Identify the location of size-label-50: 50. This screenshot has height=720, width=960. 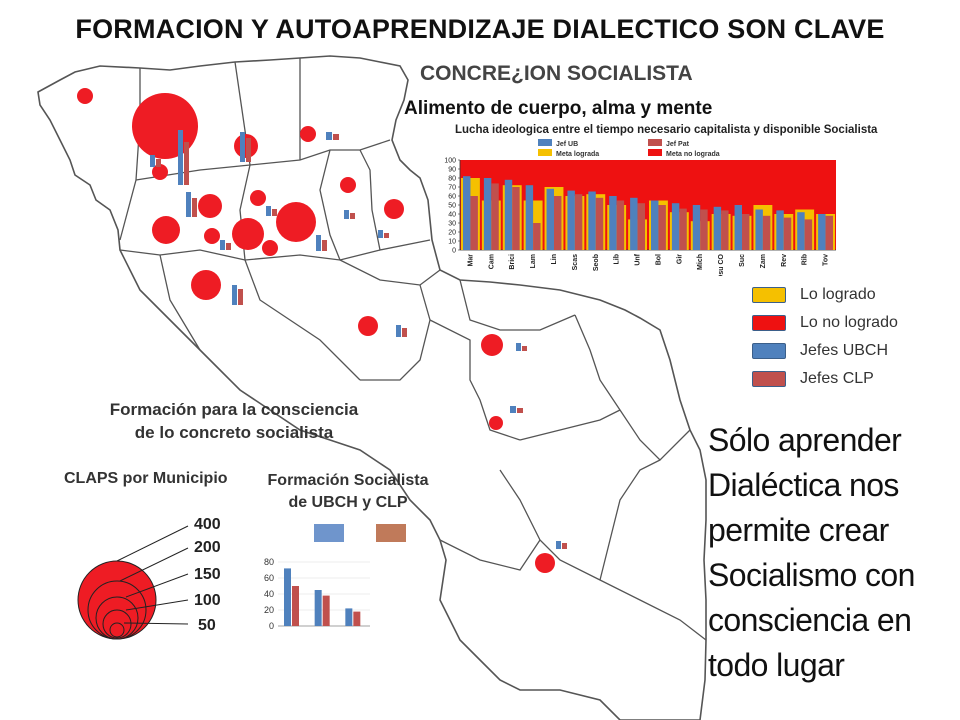
(207, 625).